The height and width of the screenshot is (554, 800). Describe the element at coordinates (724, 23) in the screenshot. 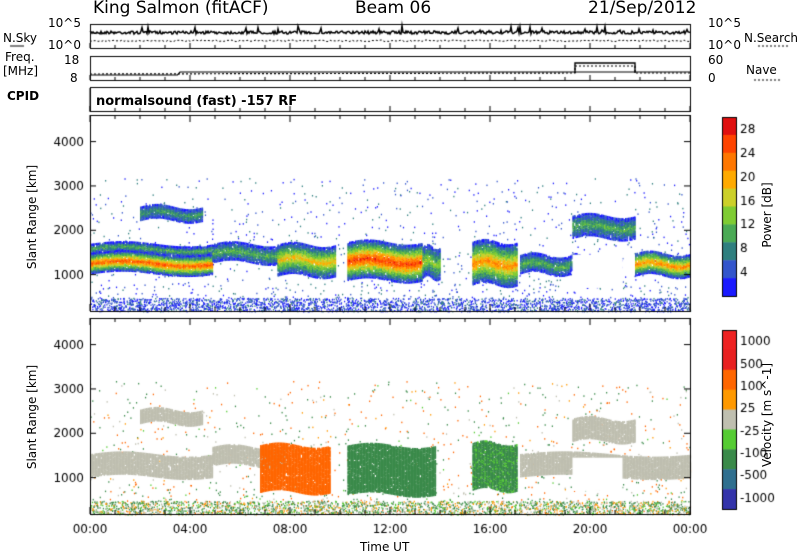

I see `sky-tick-top-right: 10^5` at that location.